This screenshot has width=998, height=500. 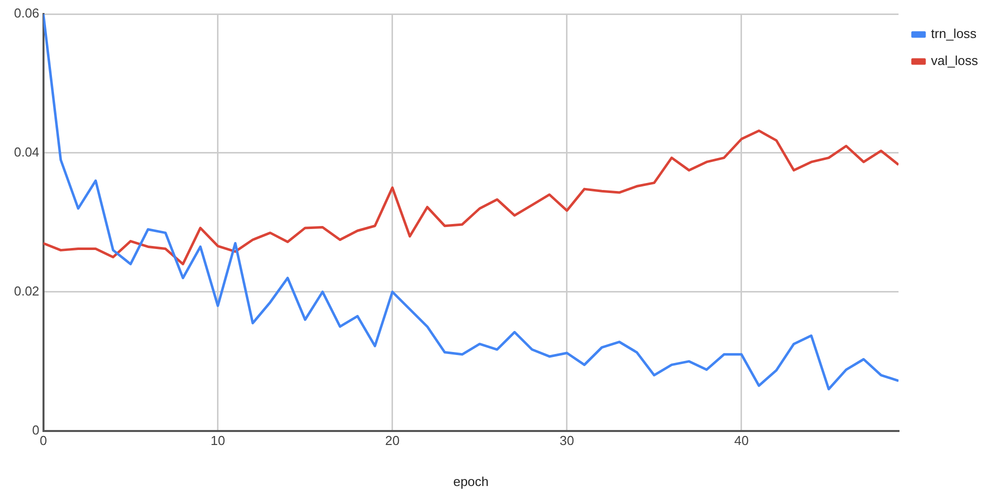 I want to click on x-tick-label: 30, so click(x=567, y=440).